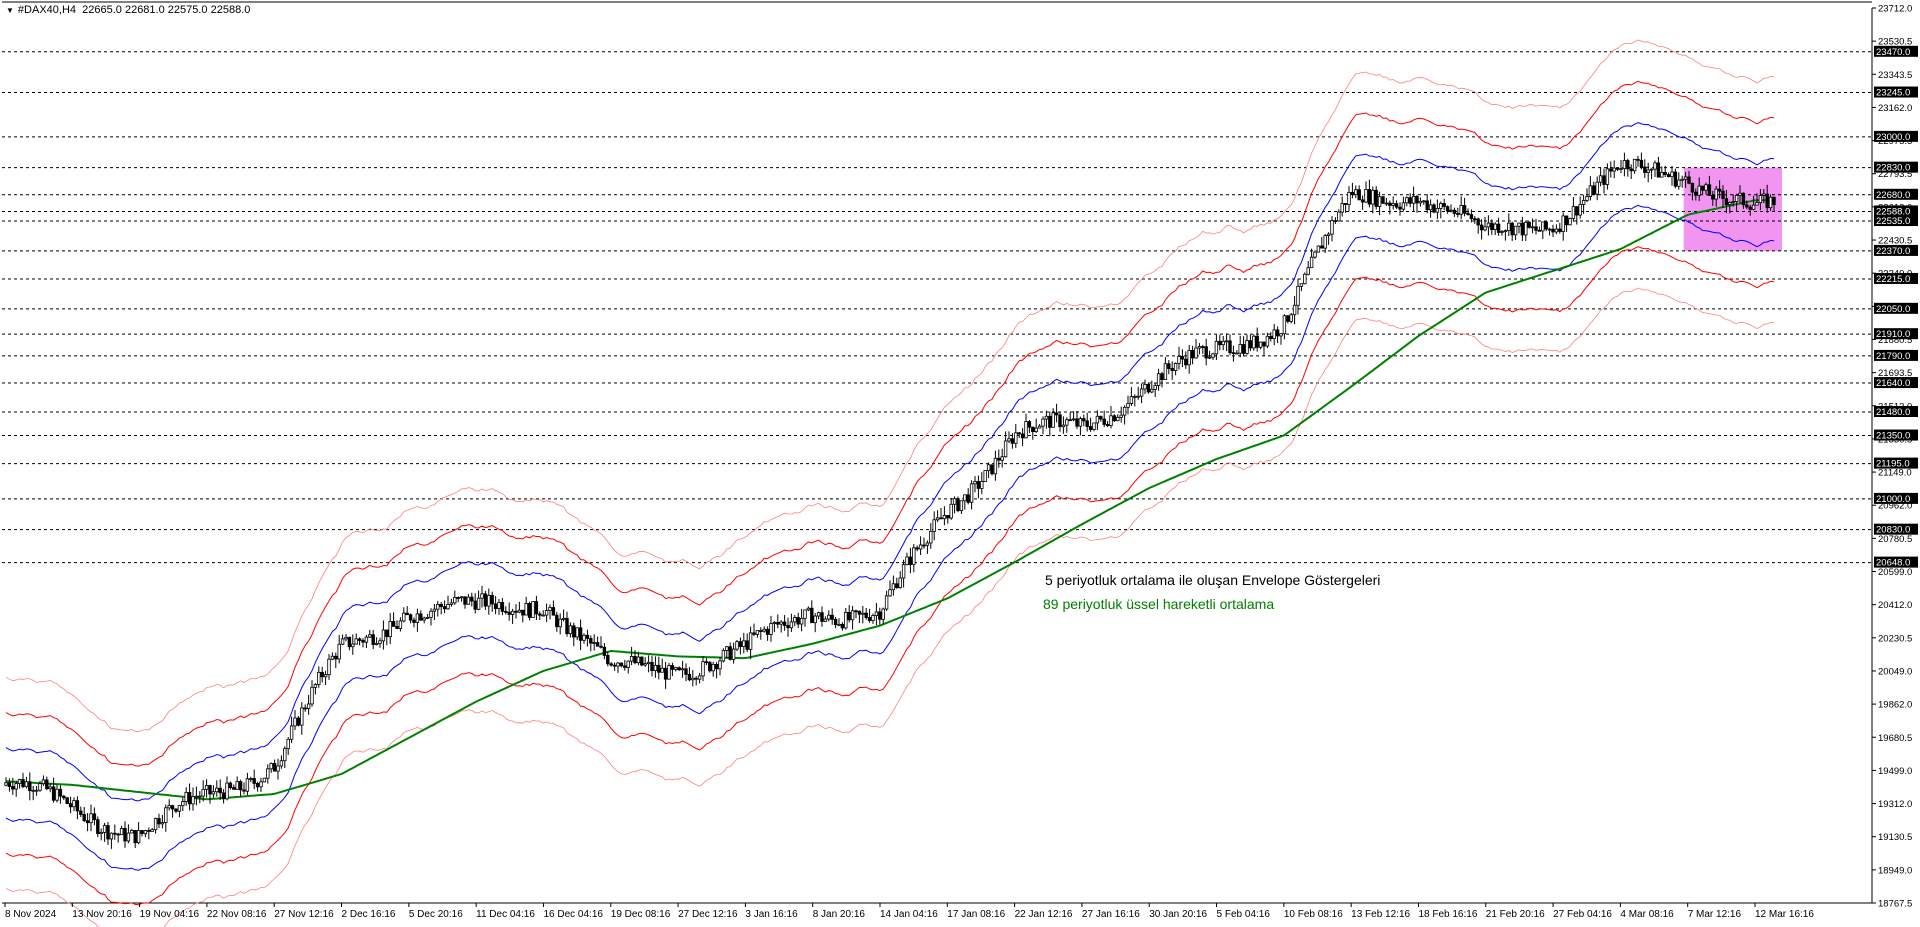 The height and width of the screenshot is (927, 1920). What do you see at coordinates (1313, 914) in the screenshot?
I see `x-tick-label: 10 Feb 08:16` at bounding box center [1313, 914].